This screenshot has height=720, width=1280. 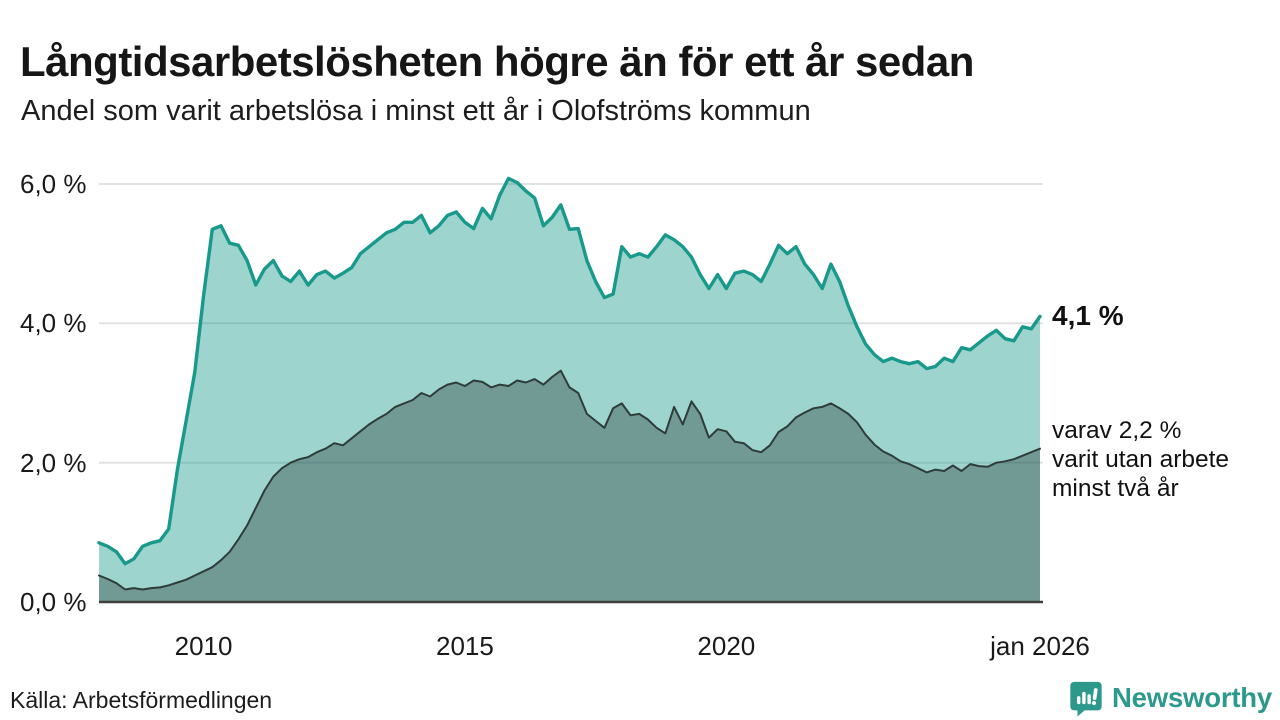 What do you see at coordinates (1040, 646) in the screenshot?
I see `x-tick-label: jan 2026` at bounding box center [1040, 646].